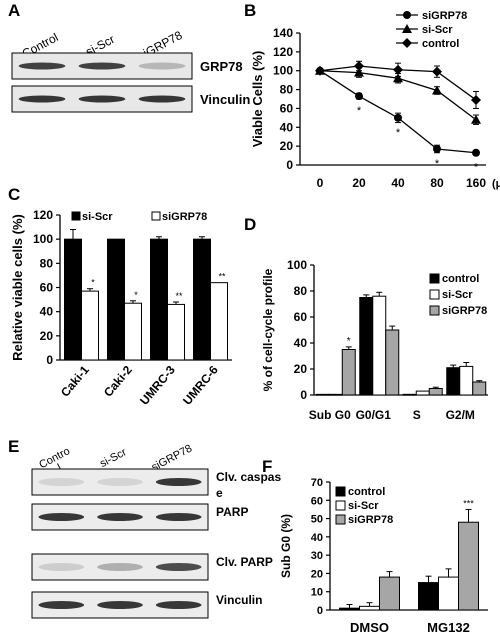 This screenshot has height=642, width=500. I want to click on blot-row-label: Vinculin, so click(225, 99).